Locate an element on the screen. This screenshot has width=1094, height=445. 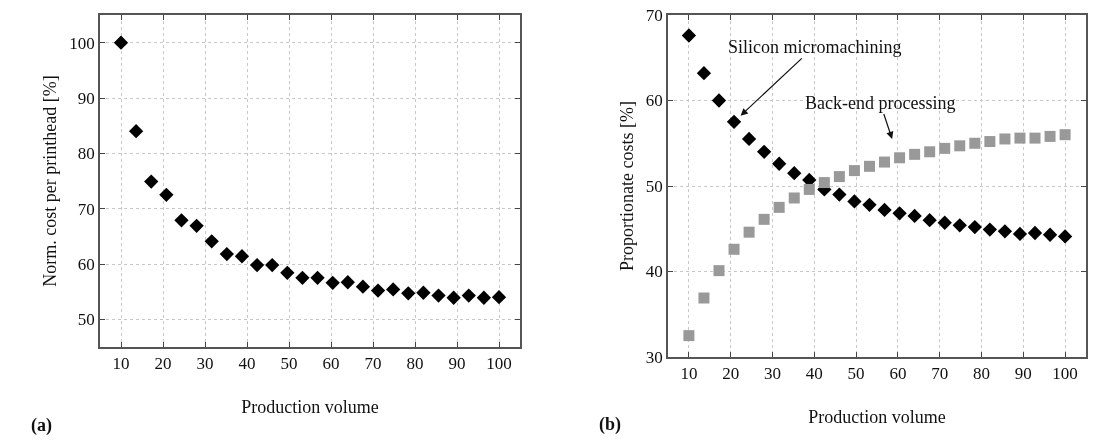
y-axis-title: Norm. cost per printhead [%] is located at coordinates (50, 181).